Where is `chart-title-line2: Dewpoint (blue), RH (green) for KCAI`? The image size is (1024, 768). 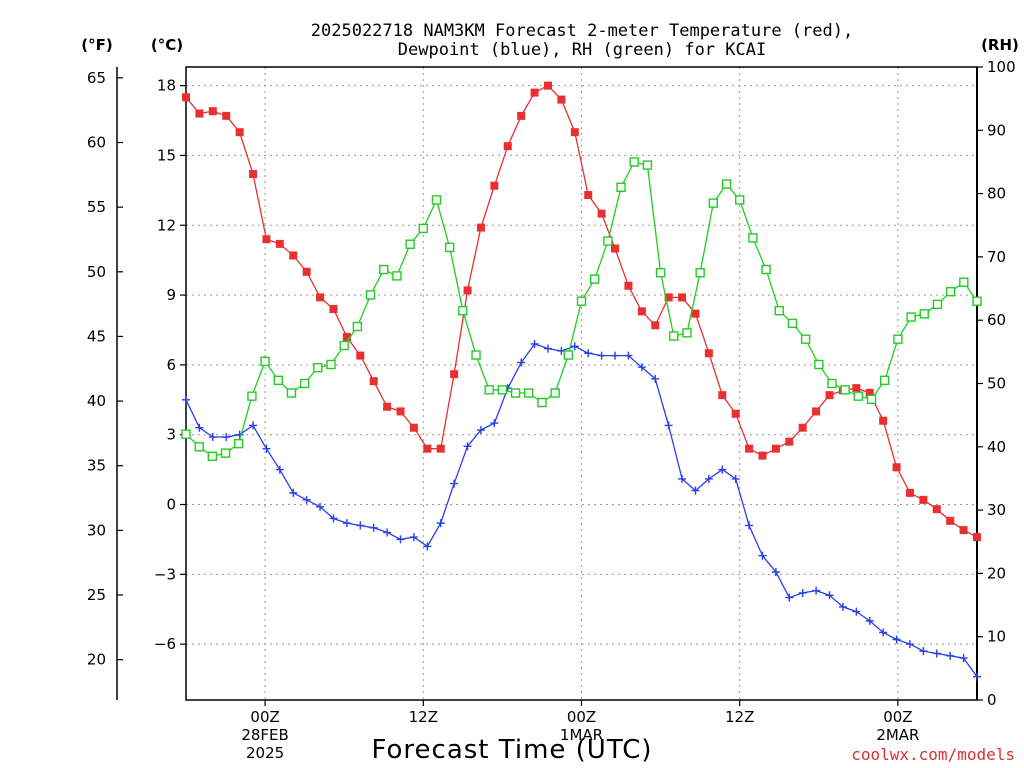 chart-title-line2: Dewpoint (blue), RH (green) for KCAI is located at coordinates (582, 50).